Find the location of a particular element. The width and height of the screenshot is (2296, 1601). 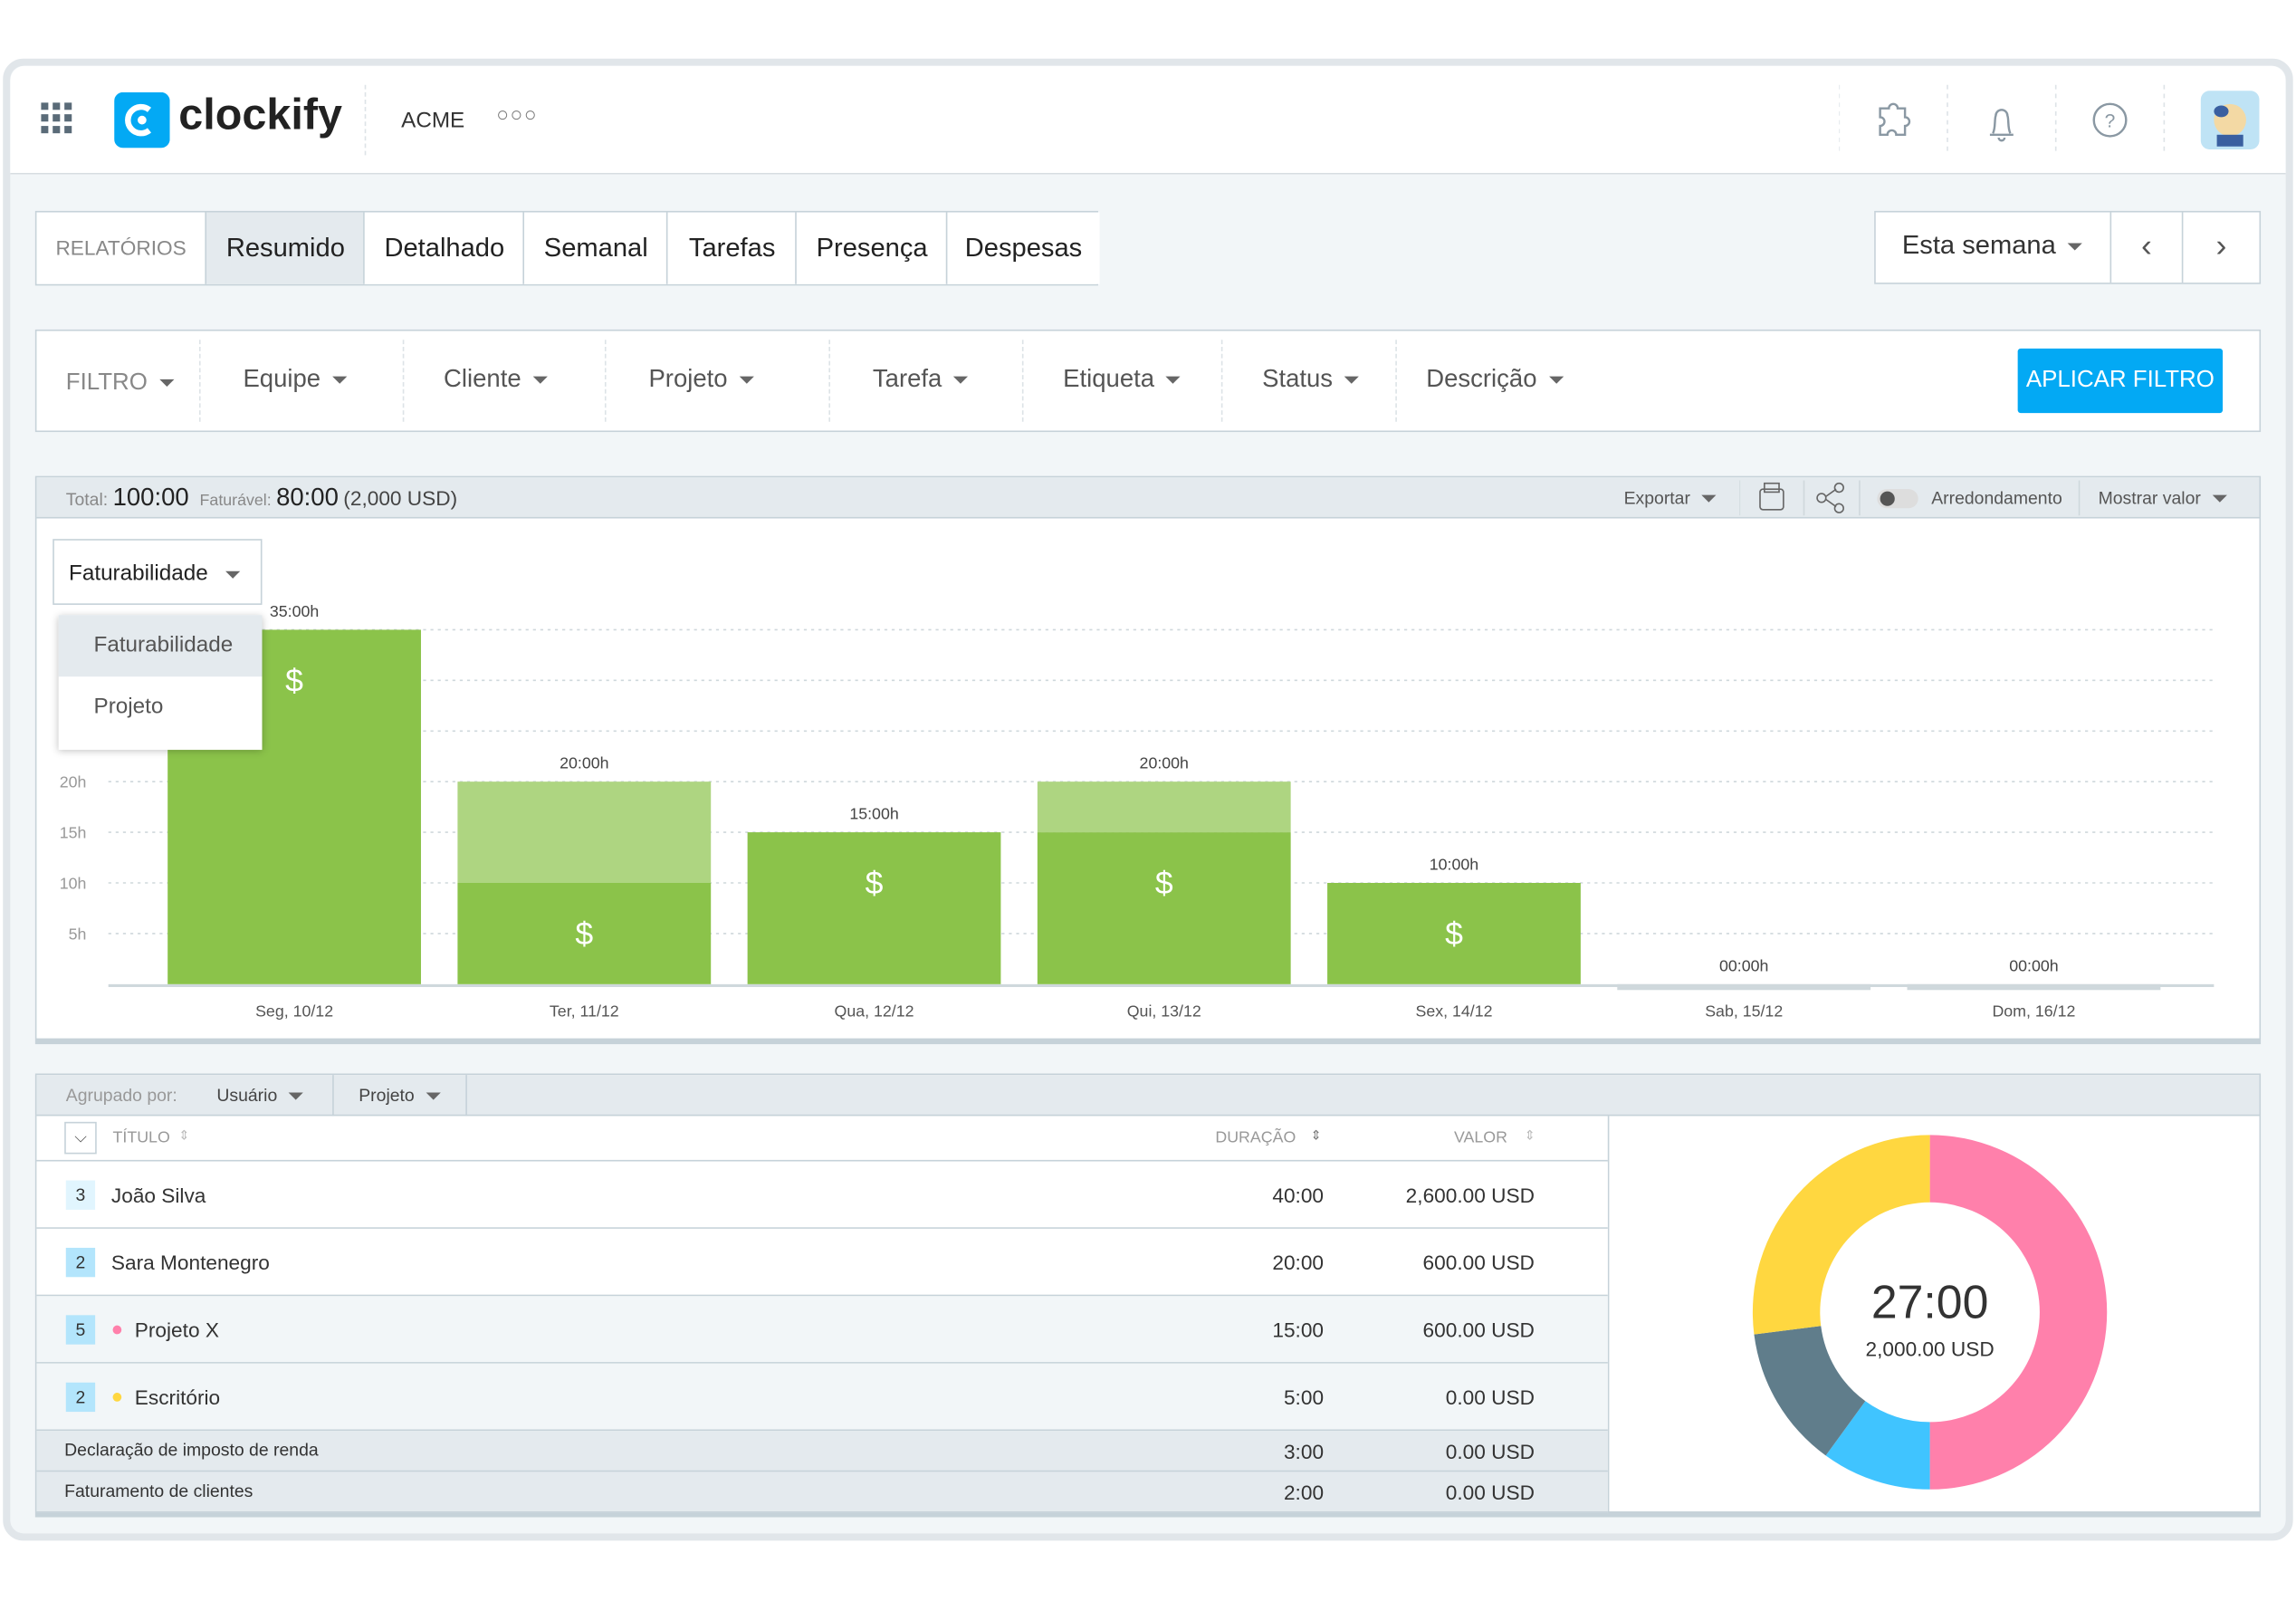

filter: Etiqueta is located at coordinates (1122, 379).